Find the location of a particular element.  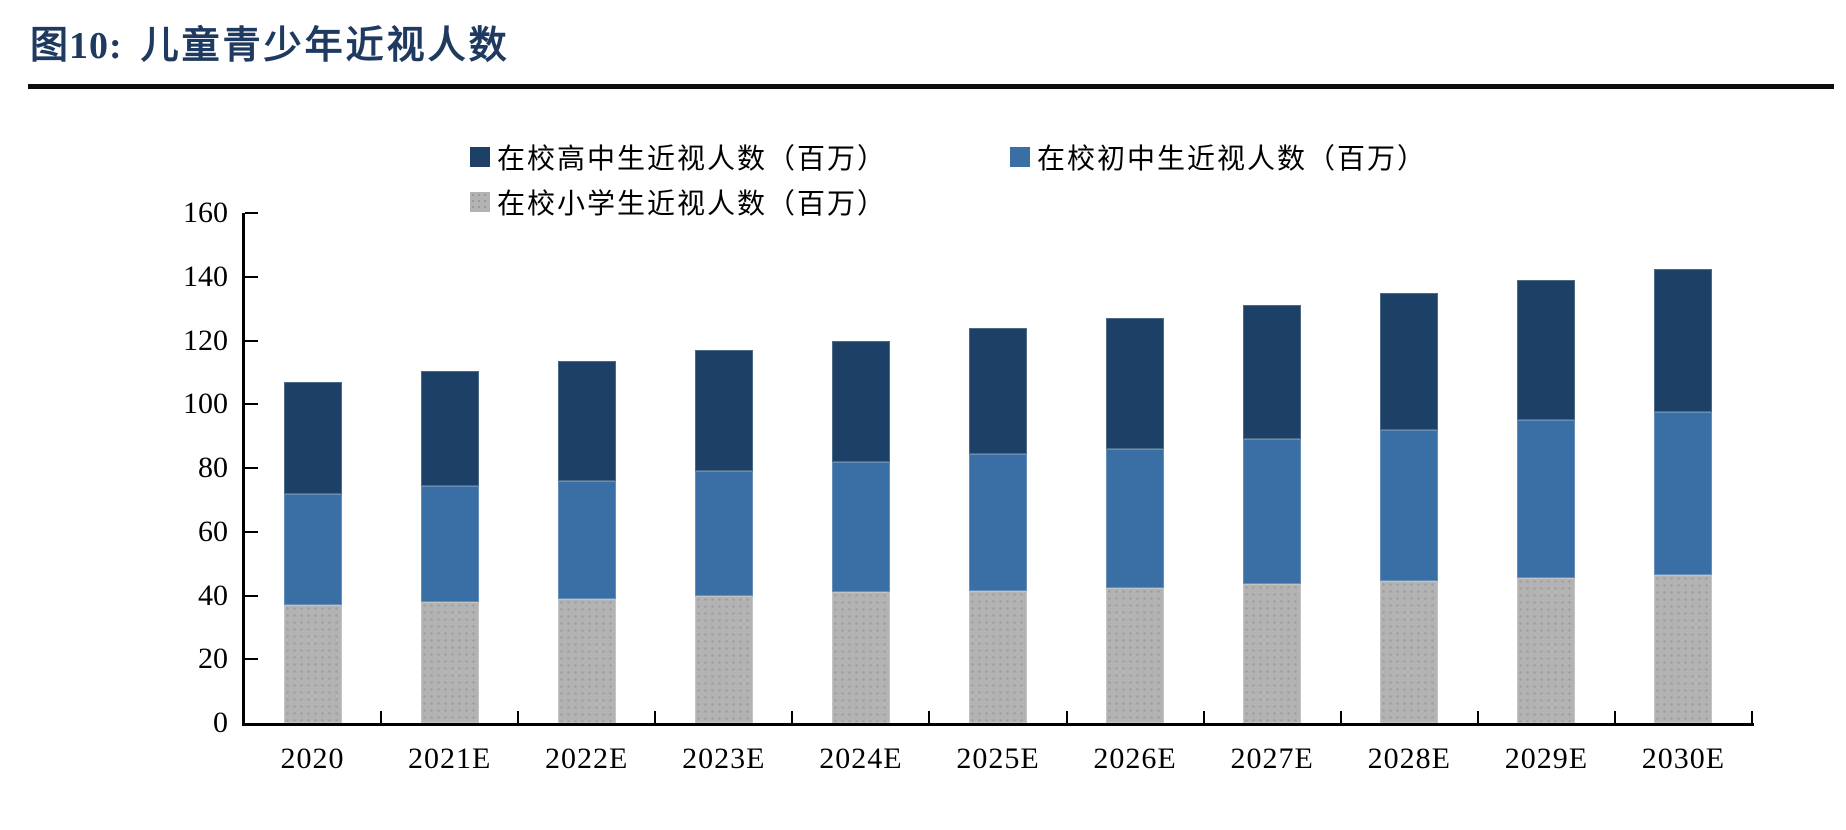

legend-label-senior: 在校高中生近视人数（百万） is located at coordinates (692, 159).